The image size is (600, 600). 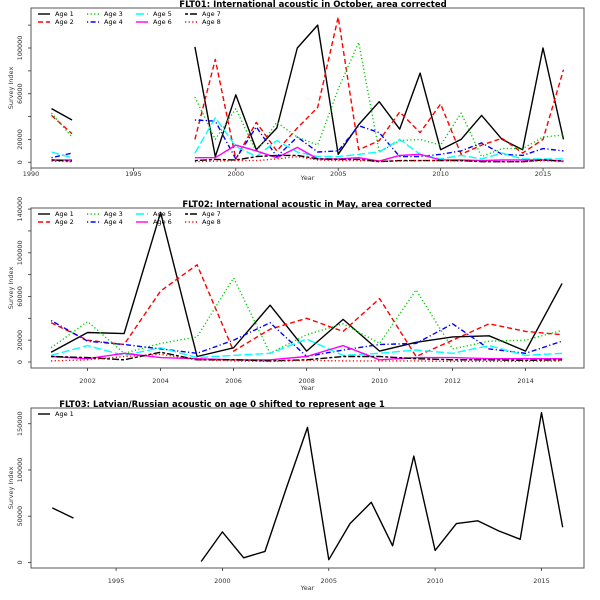 I want to click on x-tick-label: 2012, so click(x=452, y=381).